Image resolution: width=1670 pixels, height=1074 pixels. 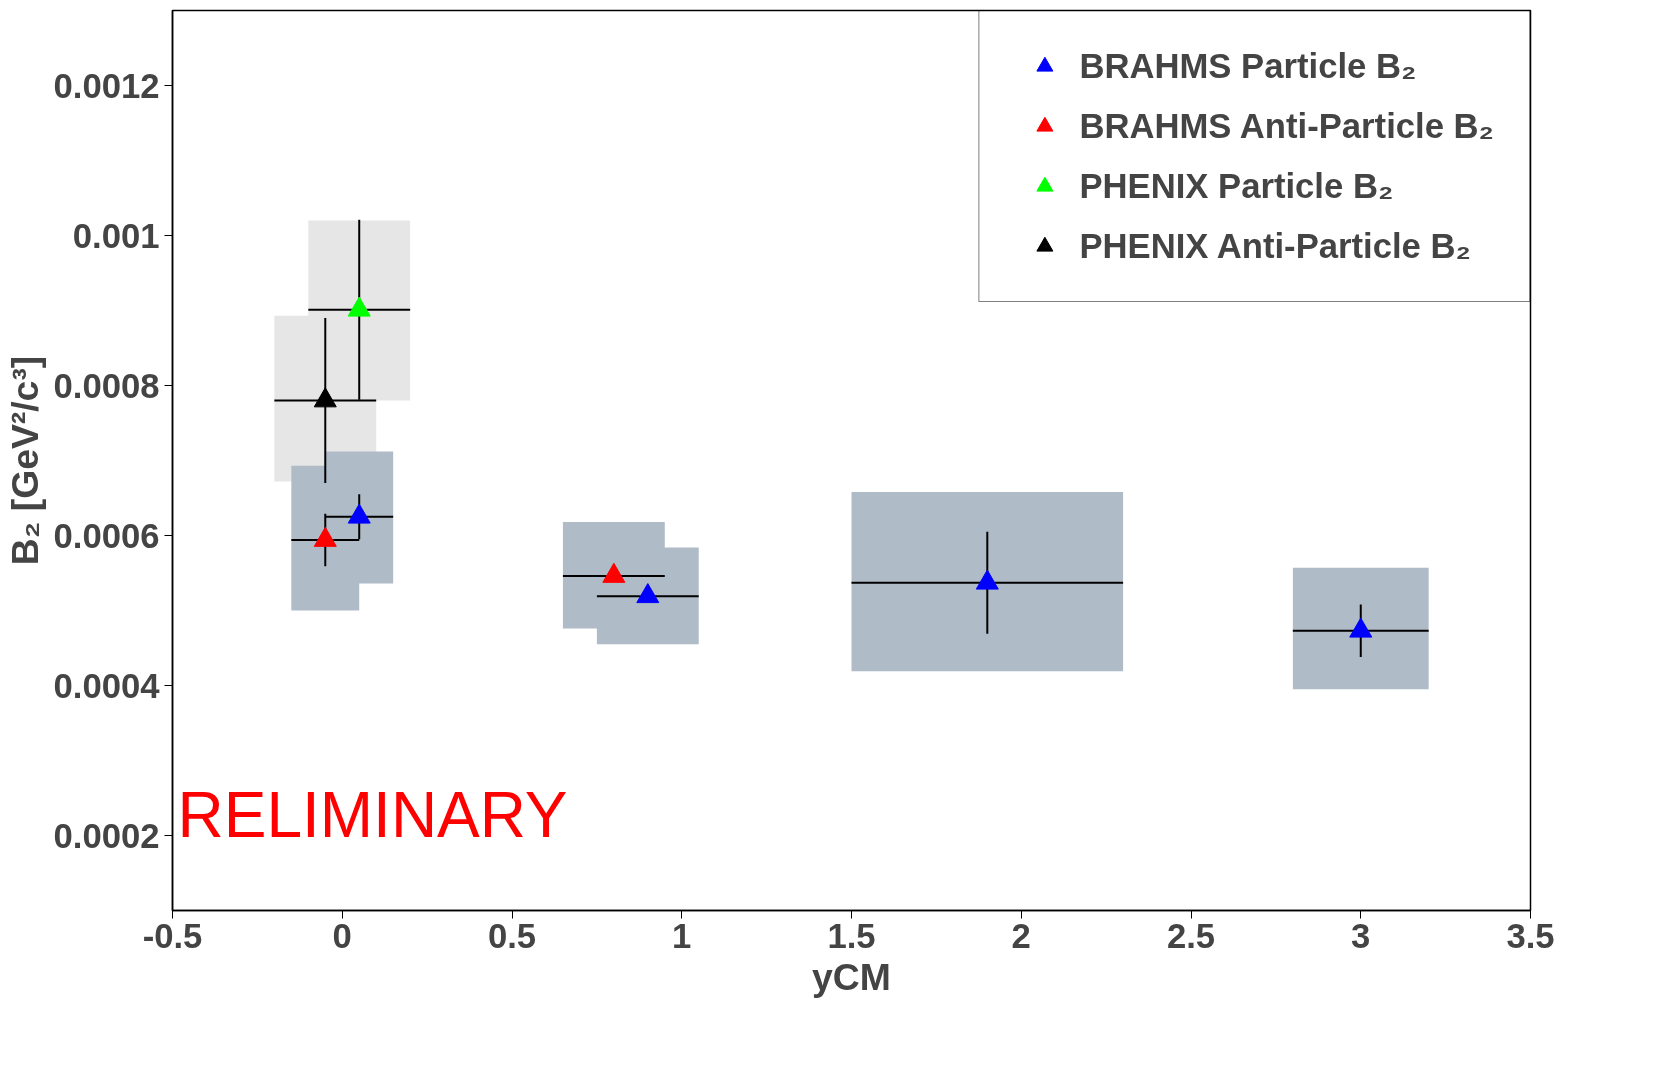 What do you see at coordinates (106, 535) in the screenshot?
I see `y-tick-label: 0.0006` at bounding box center [106, 535].